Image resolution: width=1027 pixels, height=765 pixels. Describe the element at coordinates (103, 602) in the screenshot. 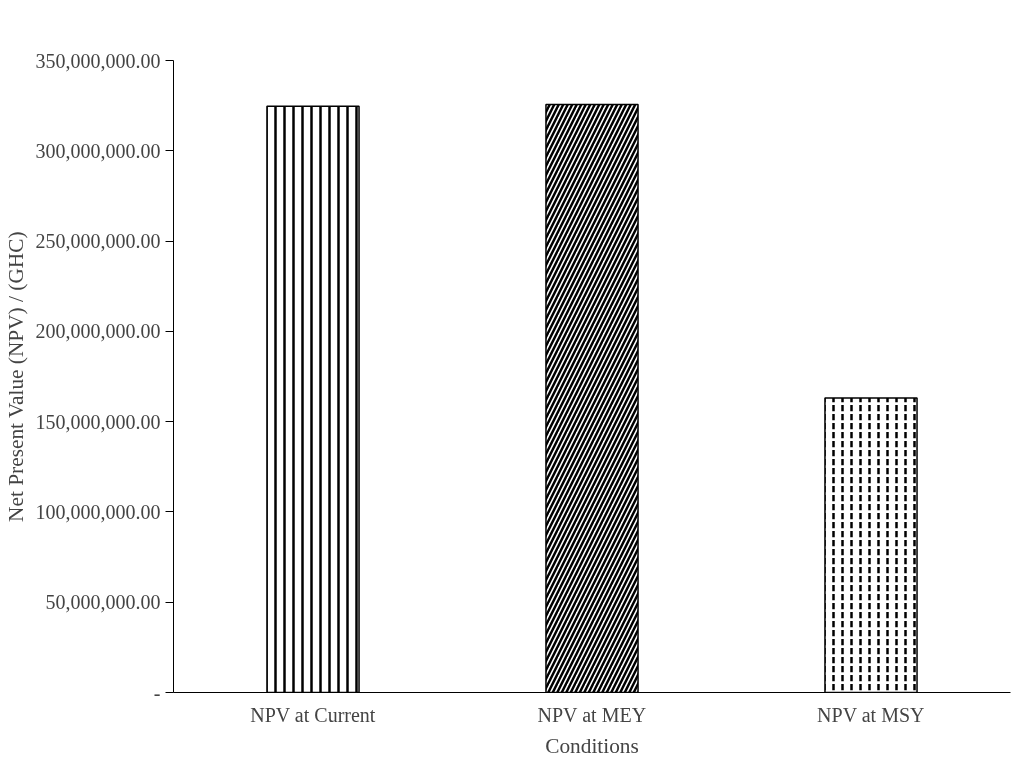

I see `y-tick-label: 50,000,000.00` at that location.